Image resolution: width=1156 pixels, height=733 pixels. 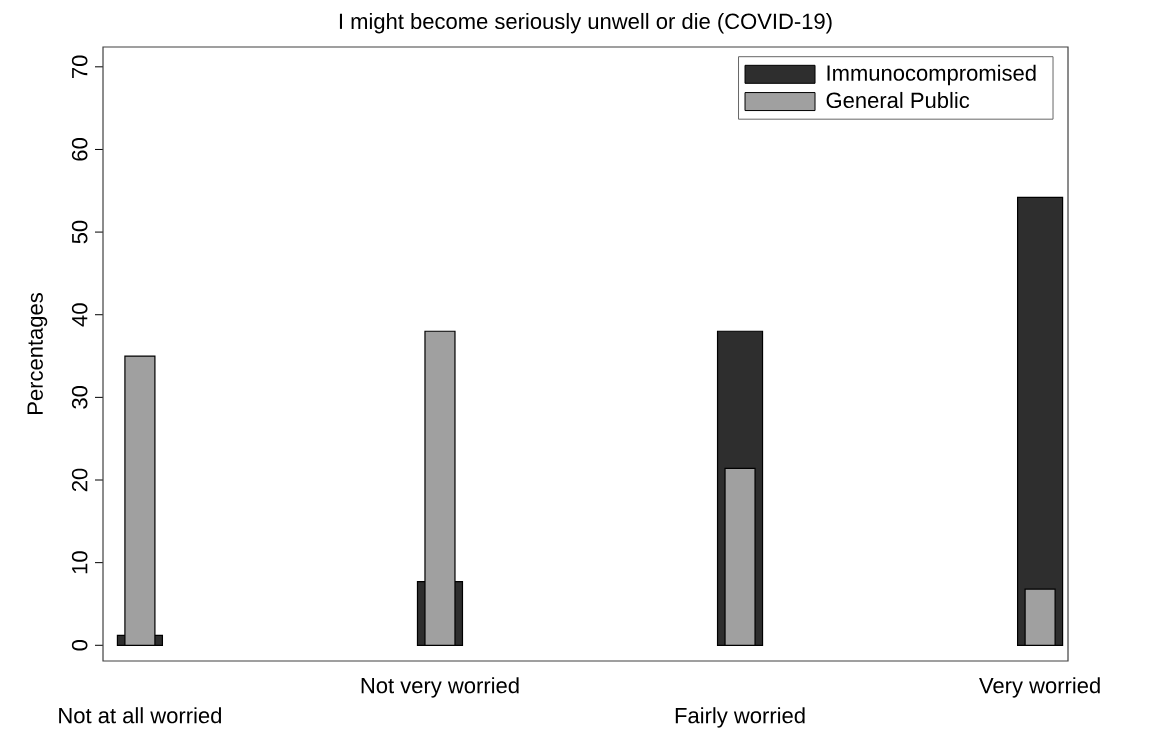 I want to click on x-tick-label: Fairly worried, so click(x=740, y=717).